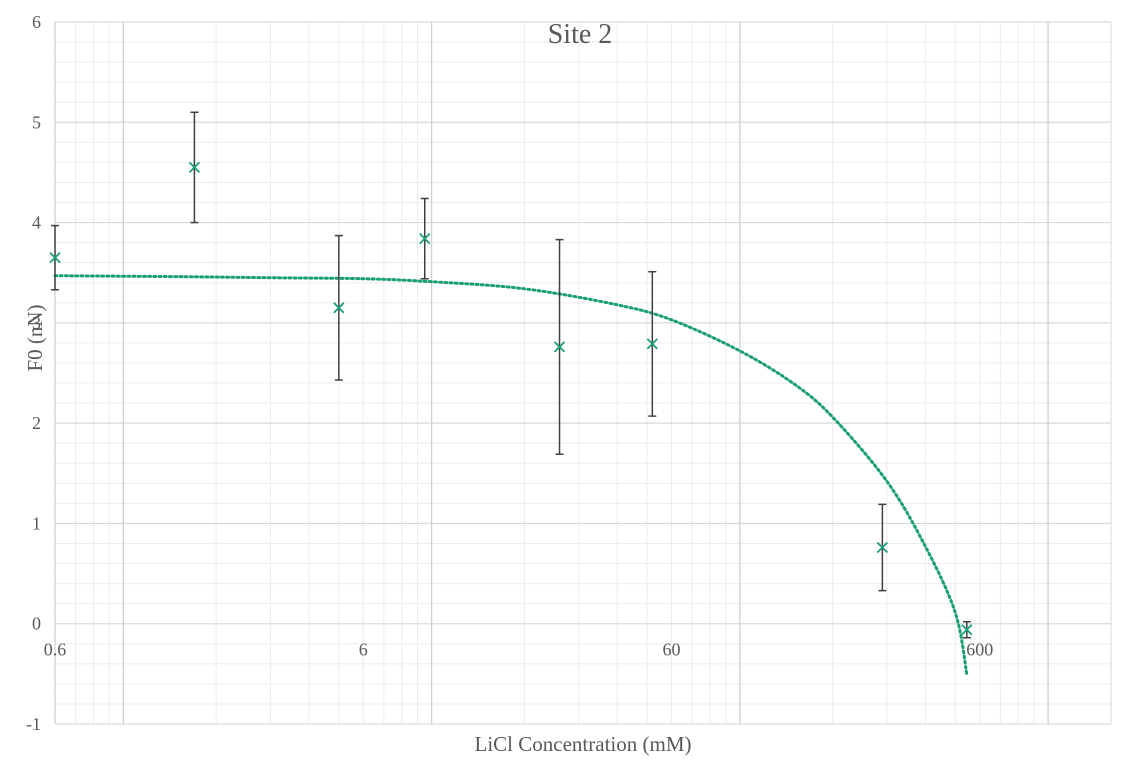 Image resolution: width=1144 pixels, height=769 pixels. I want to click on y-tick-label: 5, so click(36, 122).